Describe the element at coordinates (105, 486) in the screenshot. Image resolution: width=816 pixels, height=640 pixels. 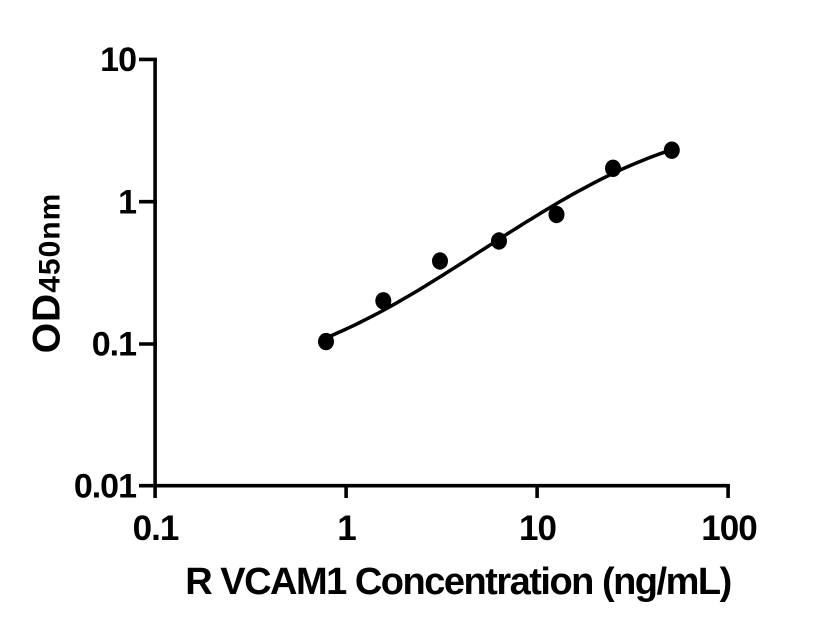
I see `svg-text: 0.01` at that location.